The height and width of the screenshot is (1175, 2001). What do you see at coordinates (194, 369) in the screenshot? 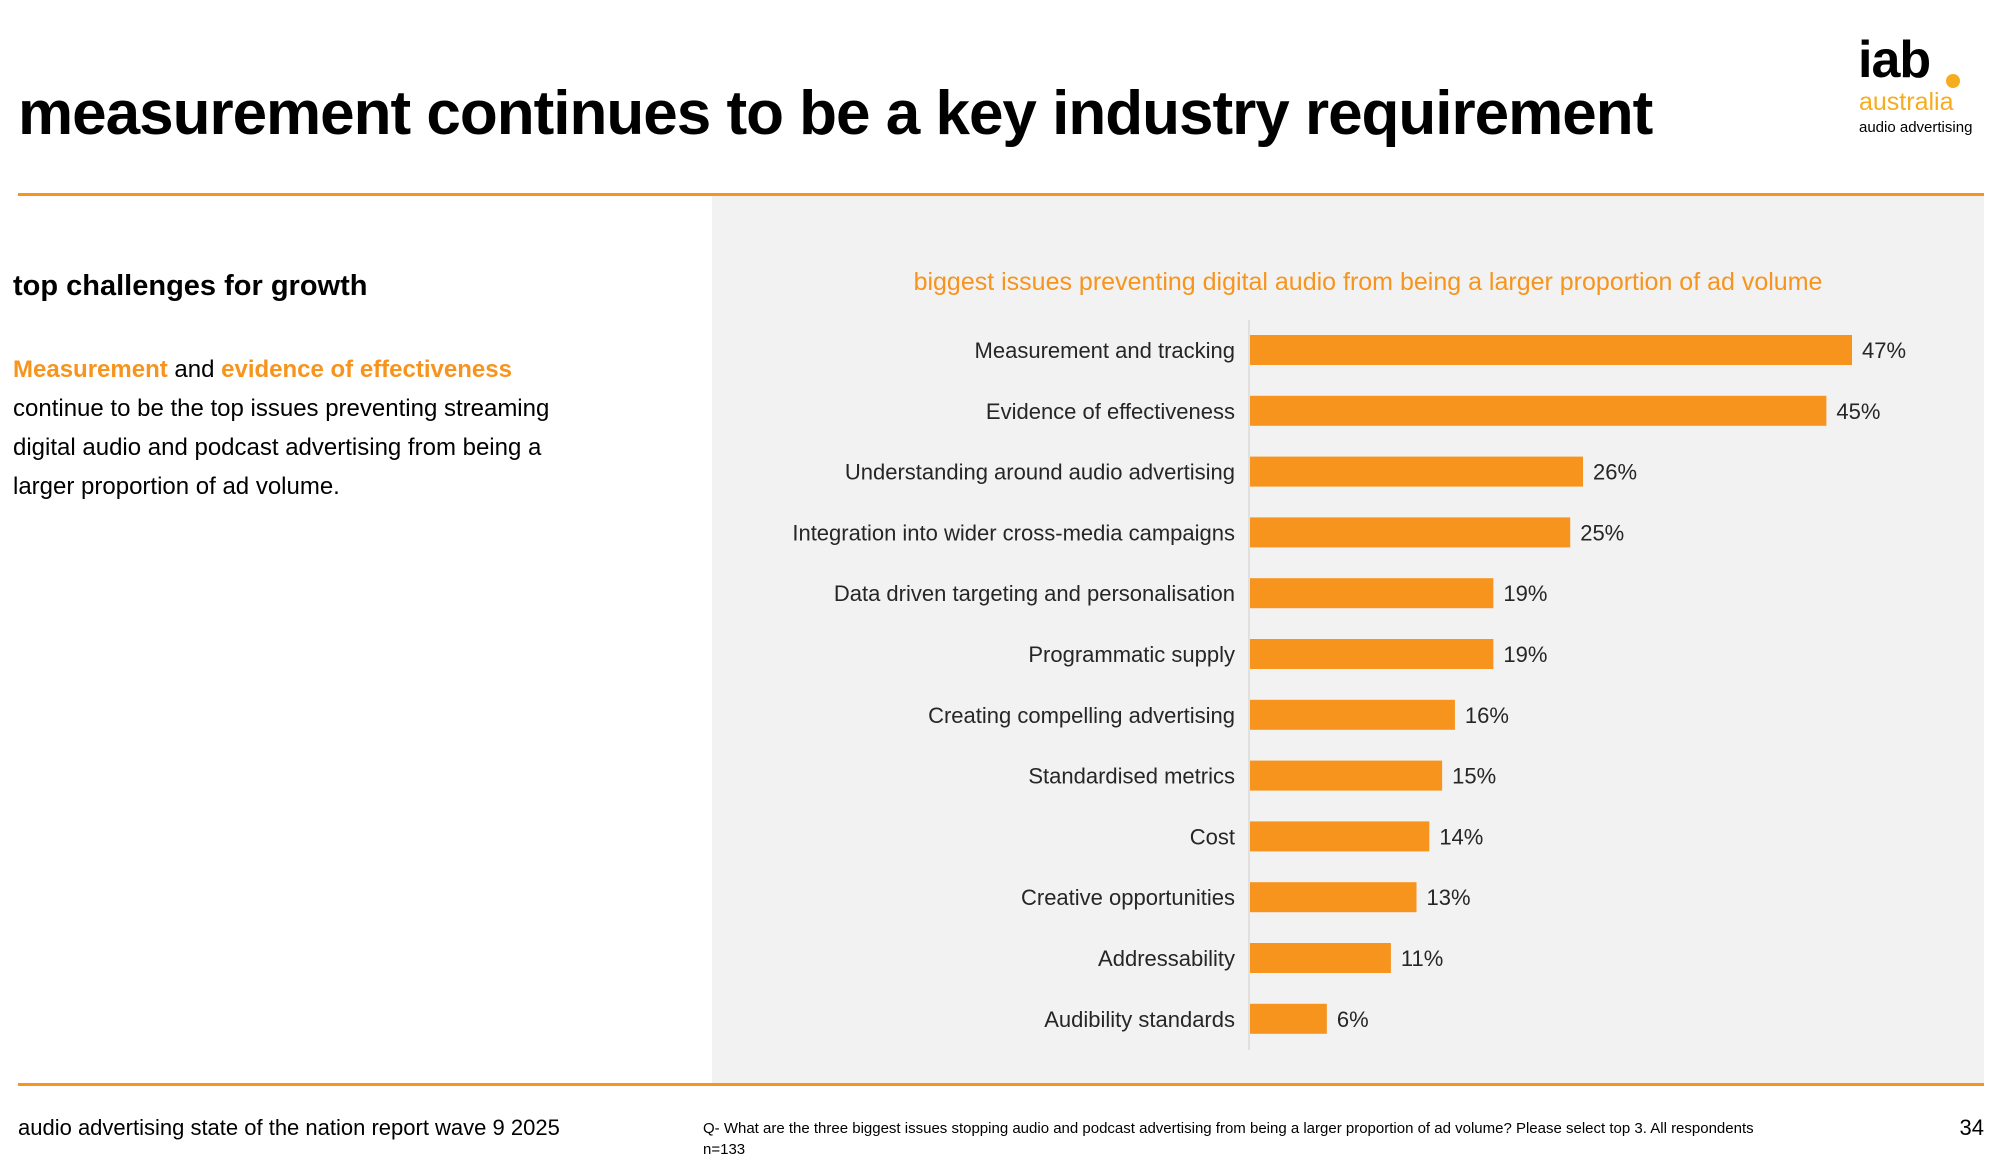
I see `highlight-connector: and` at bounding box center [194, 369].